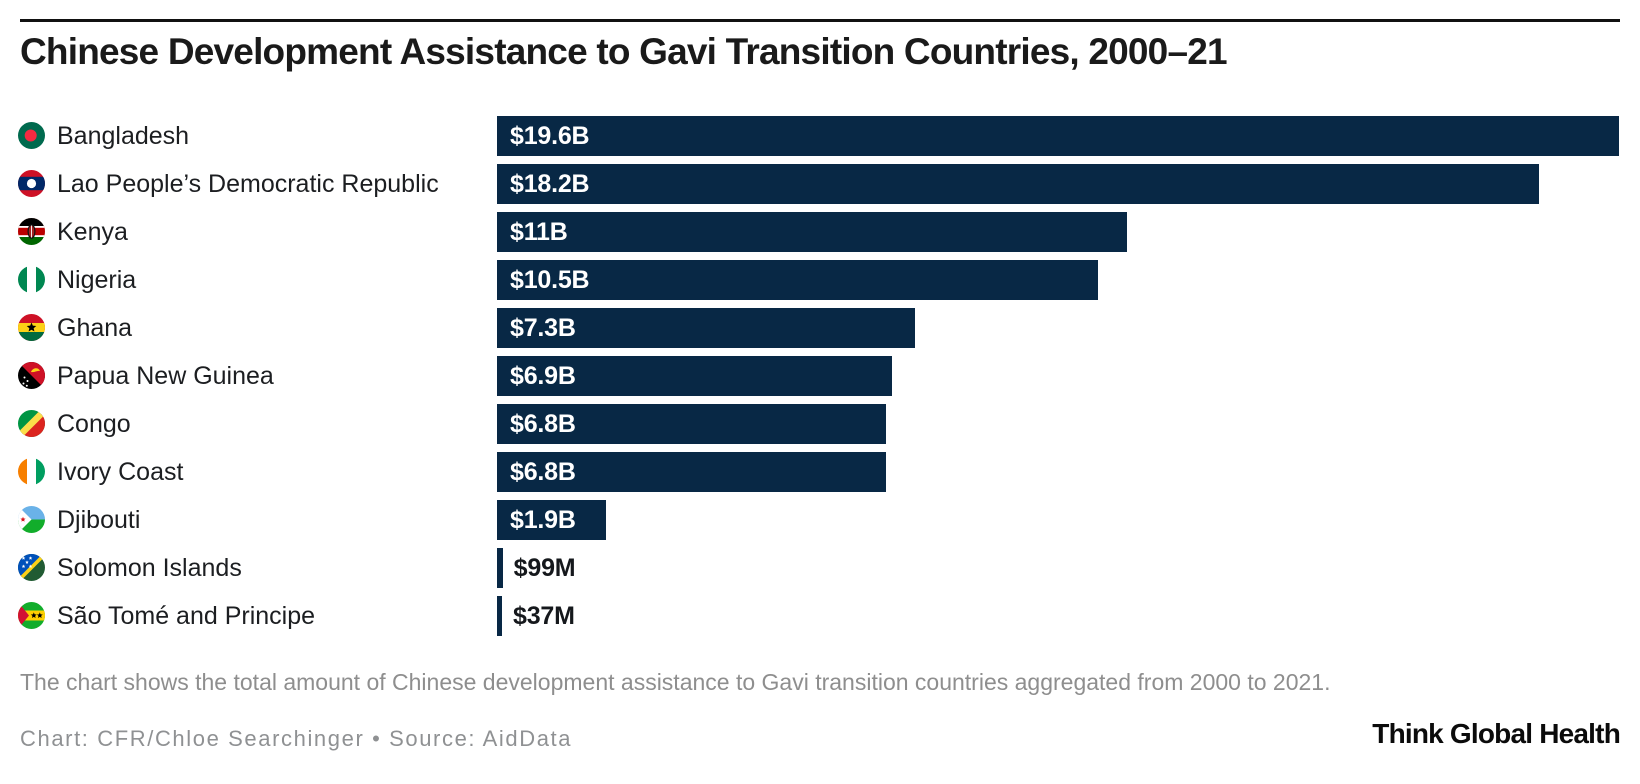 The height and width of the screenshot is (784, 1640). What do you see at coordinates (544, 616) in the screenshot?
I see `value-label: $37M` at bounding box center [544, 616].